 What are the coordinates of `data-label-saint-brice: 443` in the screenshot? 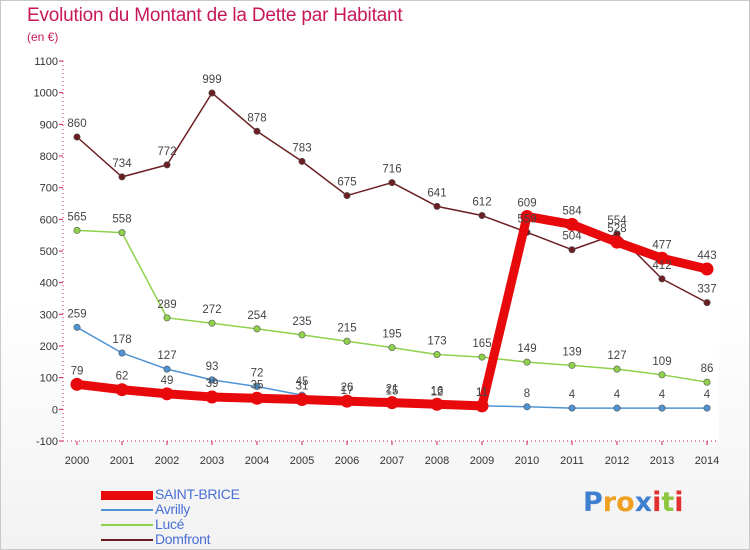 It's located at (706, 256).